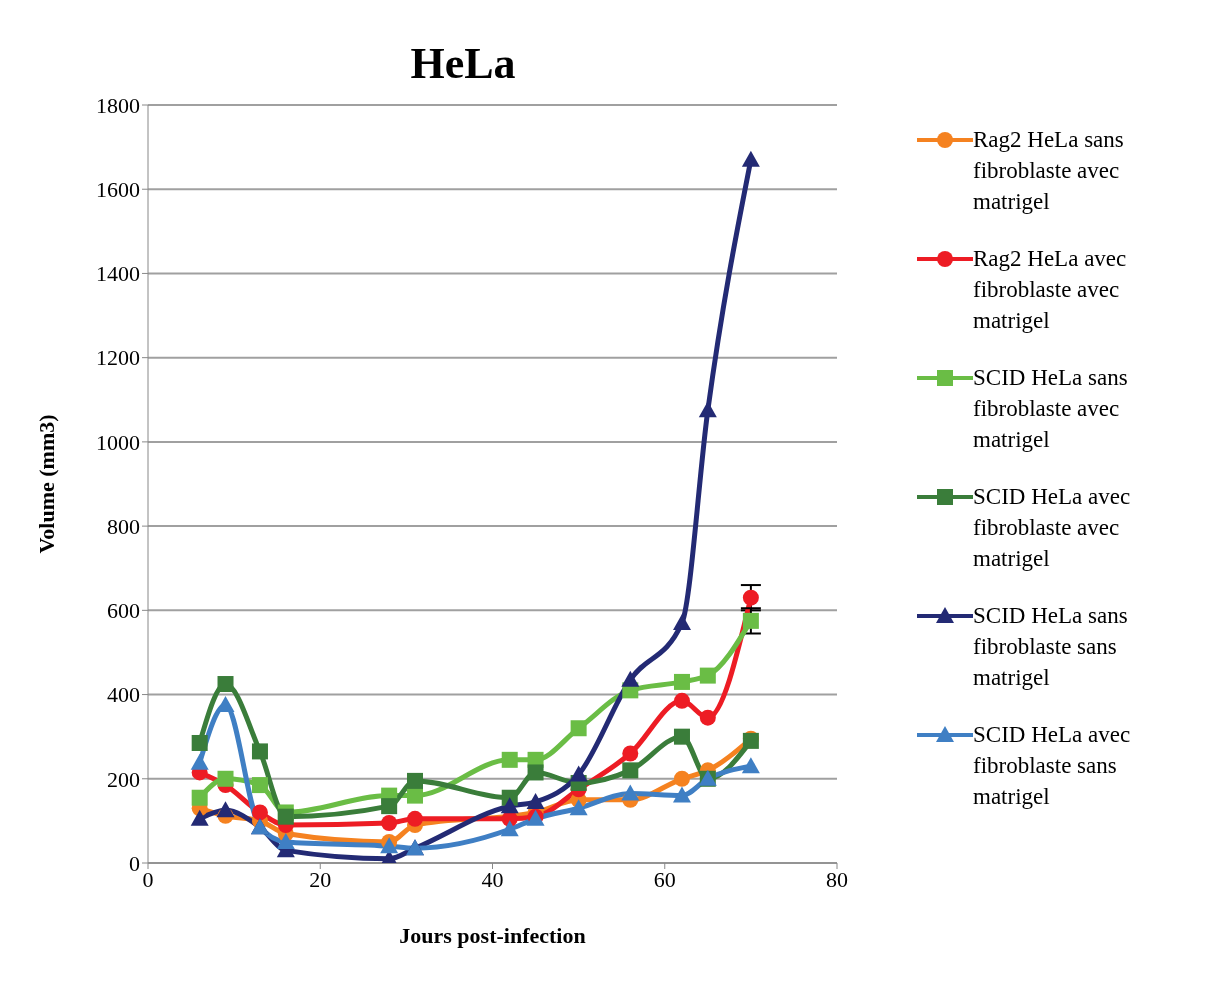  What do you see at coordinates (123, 526) in the screenshot?
I see `y-tick-label: 800` at bounding box center [123, 526].